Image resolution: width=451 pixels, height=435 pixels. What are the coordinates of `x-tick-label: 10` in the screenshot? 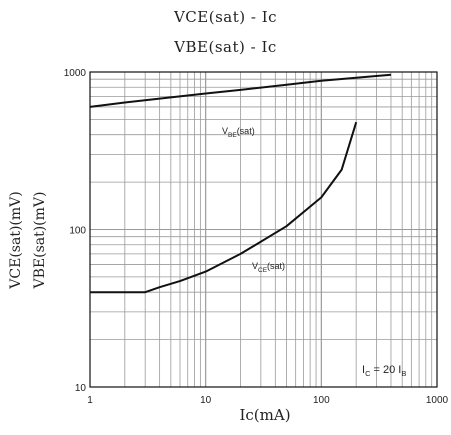 It's located at (206, 400).